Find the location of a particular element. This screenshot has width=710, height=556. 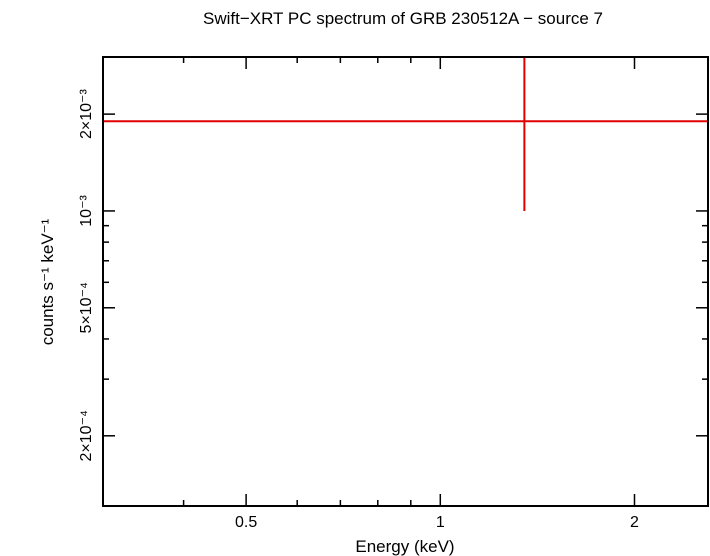

y-tick-label: 10⁻³ is located at coordinates (86, 210).